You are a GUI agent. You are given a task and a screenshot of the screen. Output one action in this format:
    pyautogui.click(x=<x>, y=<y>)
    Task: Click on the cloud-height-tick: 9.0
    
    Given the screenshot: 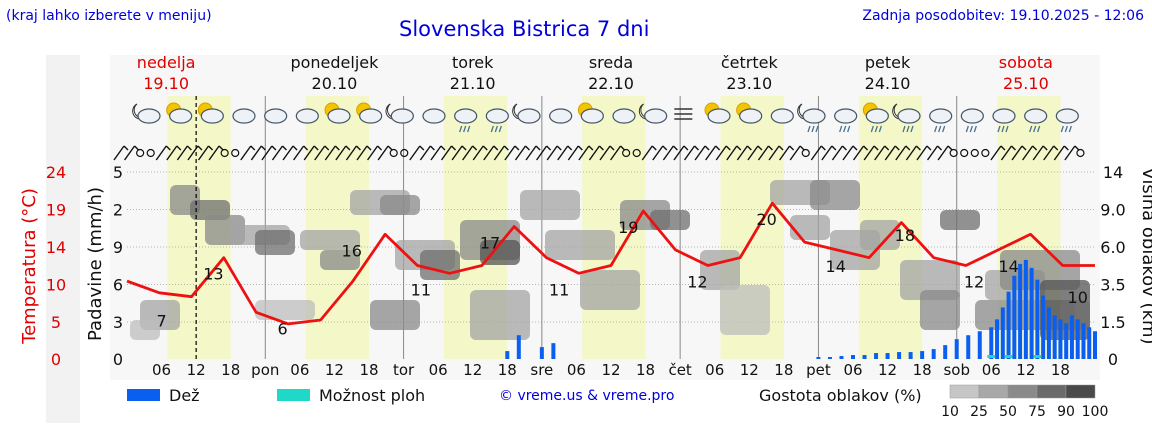 What is the action you would take?
    pyautogui.click(x=1112, y=210)
    